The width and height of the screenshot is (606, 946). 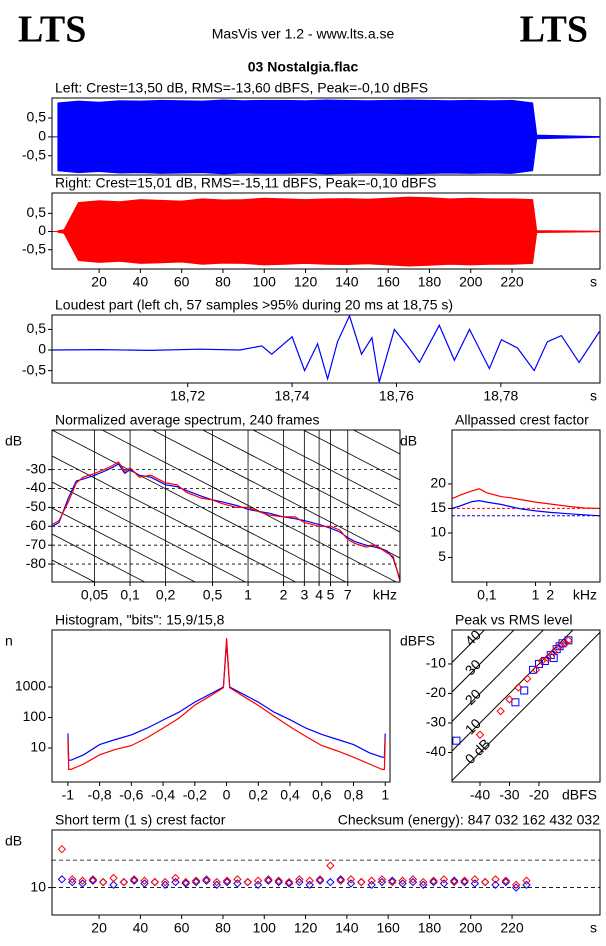 I want to click on x-tick-label: 220, so click(x=512, y=282).